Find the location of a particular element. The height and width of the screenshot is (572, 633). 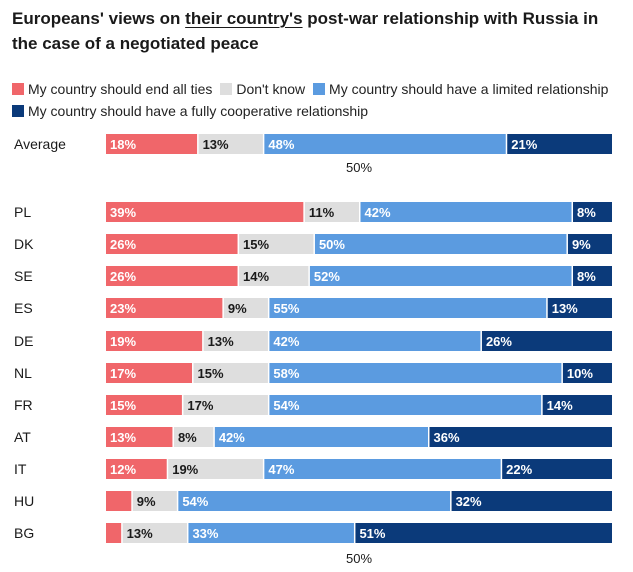

legend-swatch-limited is located at coordinates (319, 89).